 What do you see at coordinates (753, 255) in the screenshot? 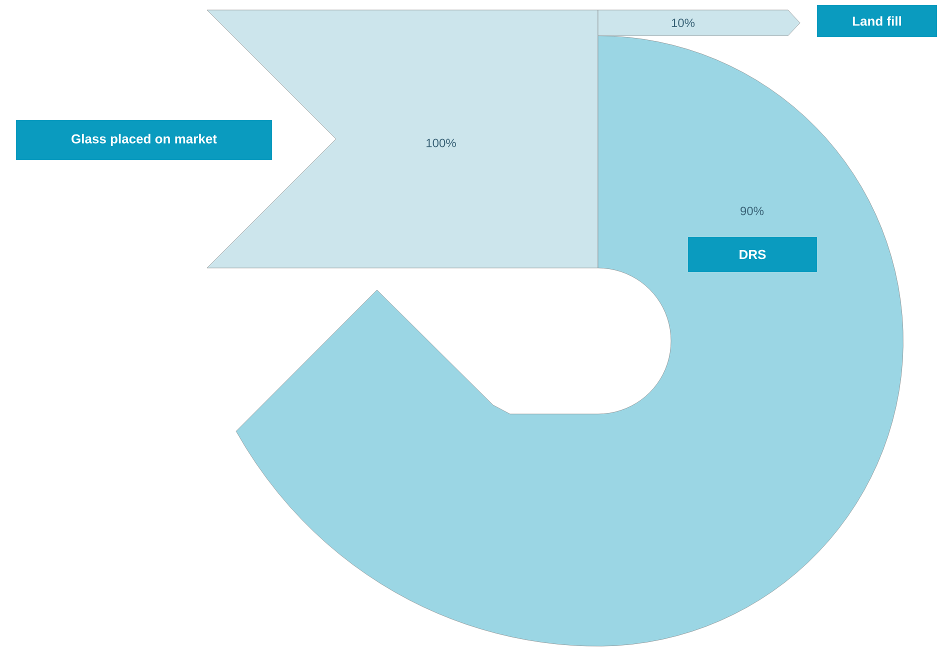
I see `category-label: DRS` at bounding box center [753, 255].